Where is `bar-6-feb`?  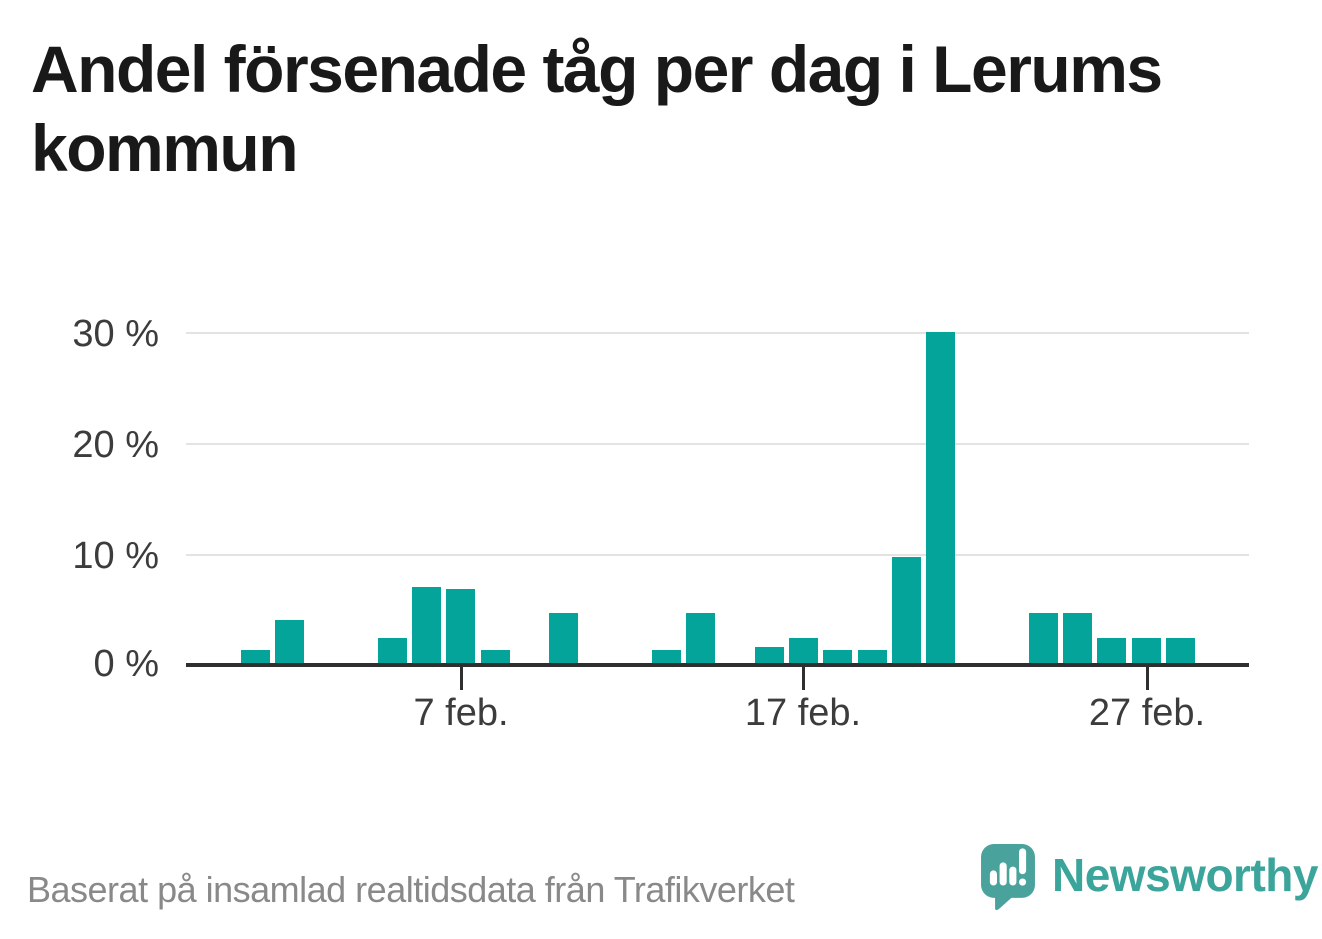 bar-6-feb is located at coordinates (426, 625).